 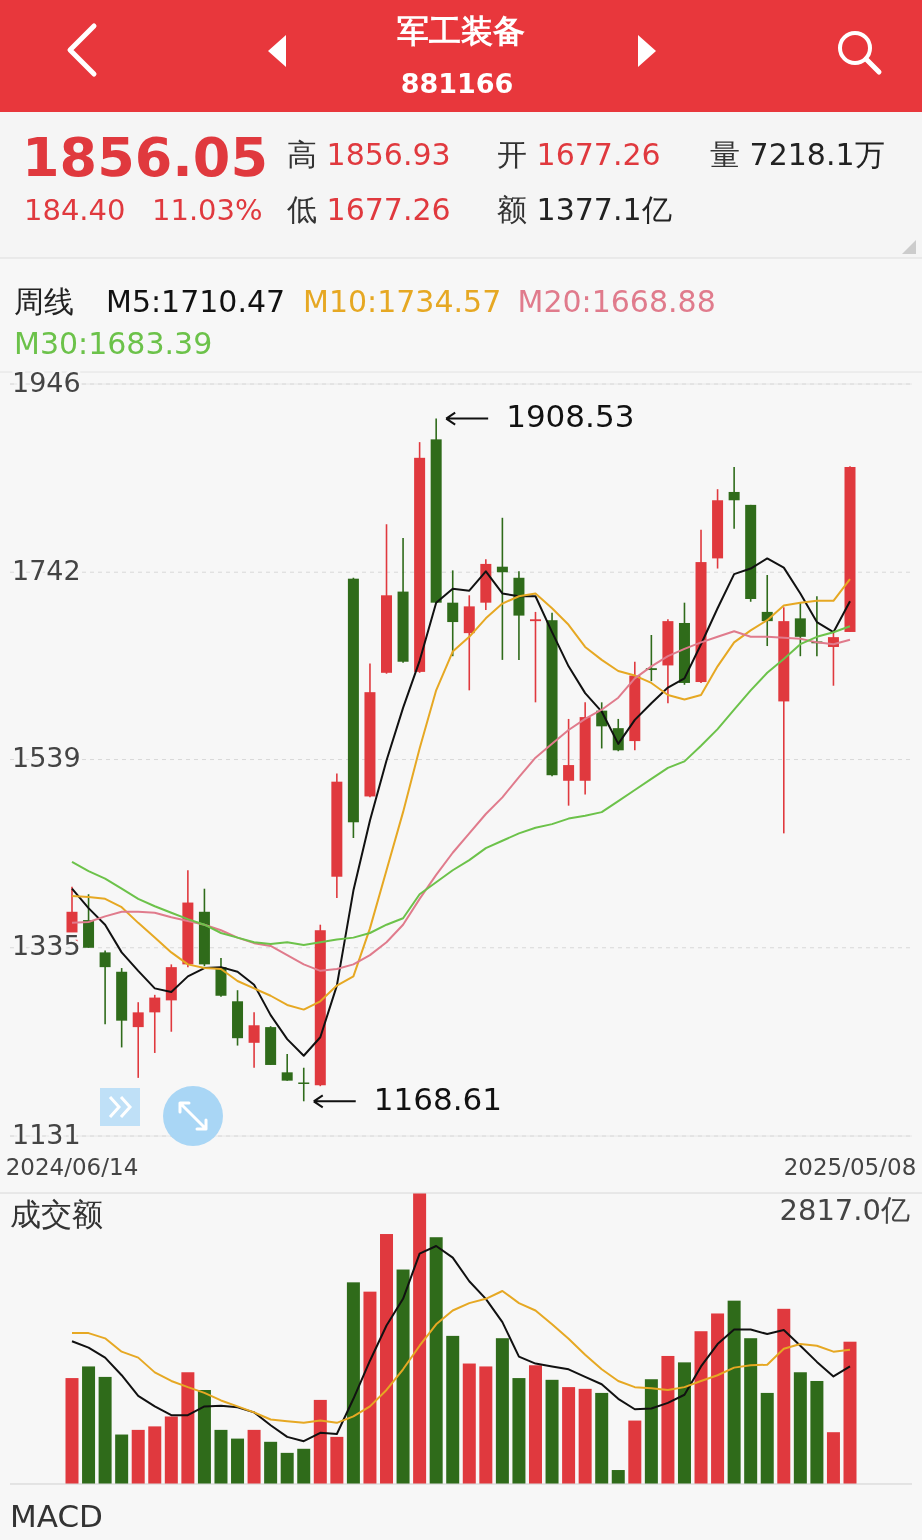 What do you see at coordinates (46, 570) in the screenshot?
I see `y-tick-label: 1742` at bounding box center [46, 570].